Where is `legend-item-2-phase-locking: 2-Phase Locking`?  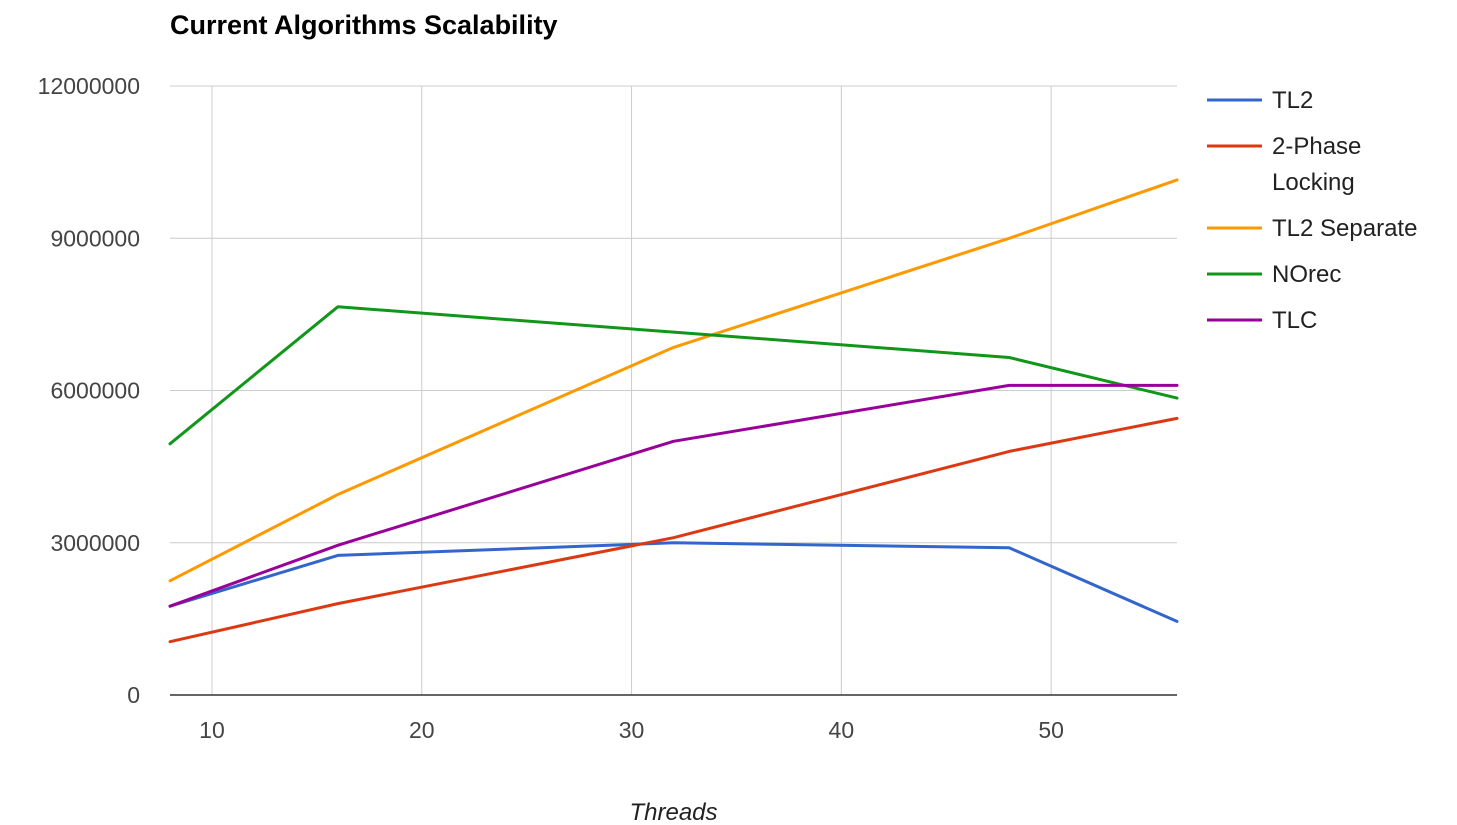 legend-item-2-phase-locking: 2-Phase Locking is located at coordinates (1284, 164).